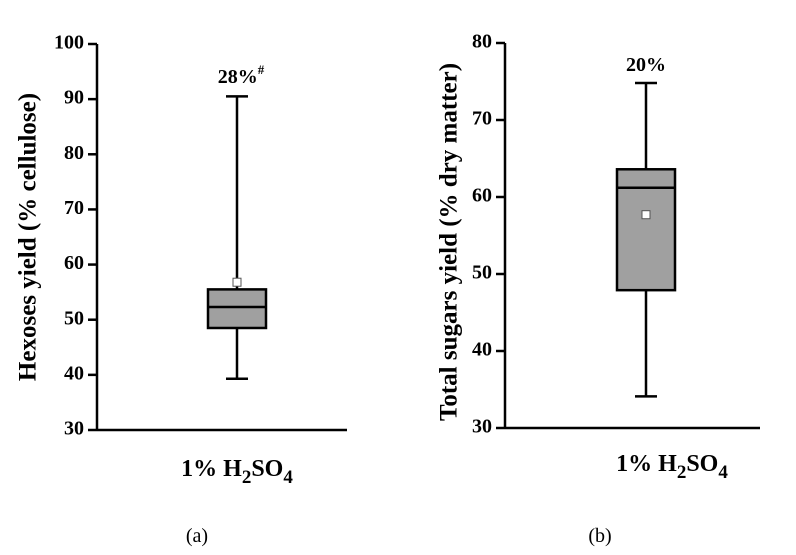 The height and width of the screenshot is (555, 796). Describe the element at coordinates (74, 208) in the screenshot. I see `panel-a-y-tick-label: 70` at that location.